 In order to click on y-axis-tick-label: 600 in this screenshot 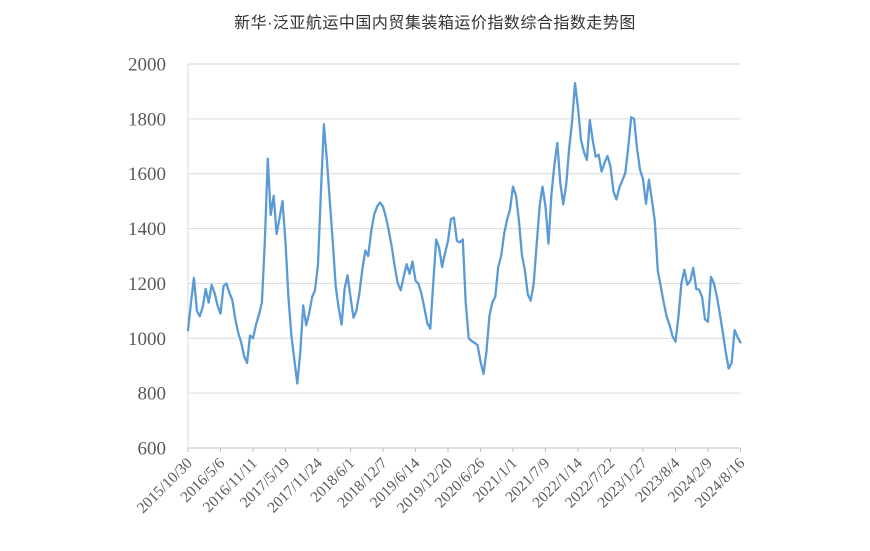, I will do `click(152, 449)`.